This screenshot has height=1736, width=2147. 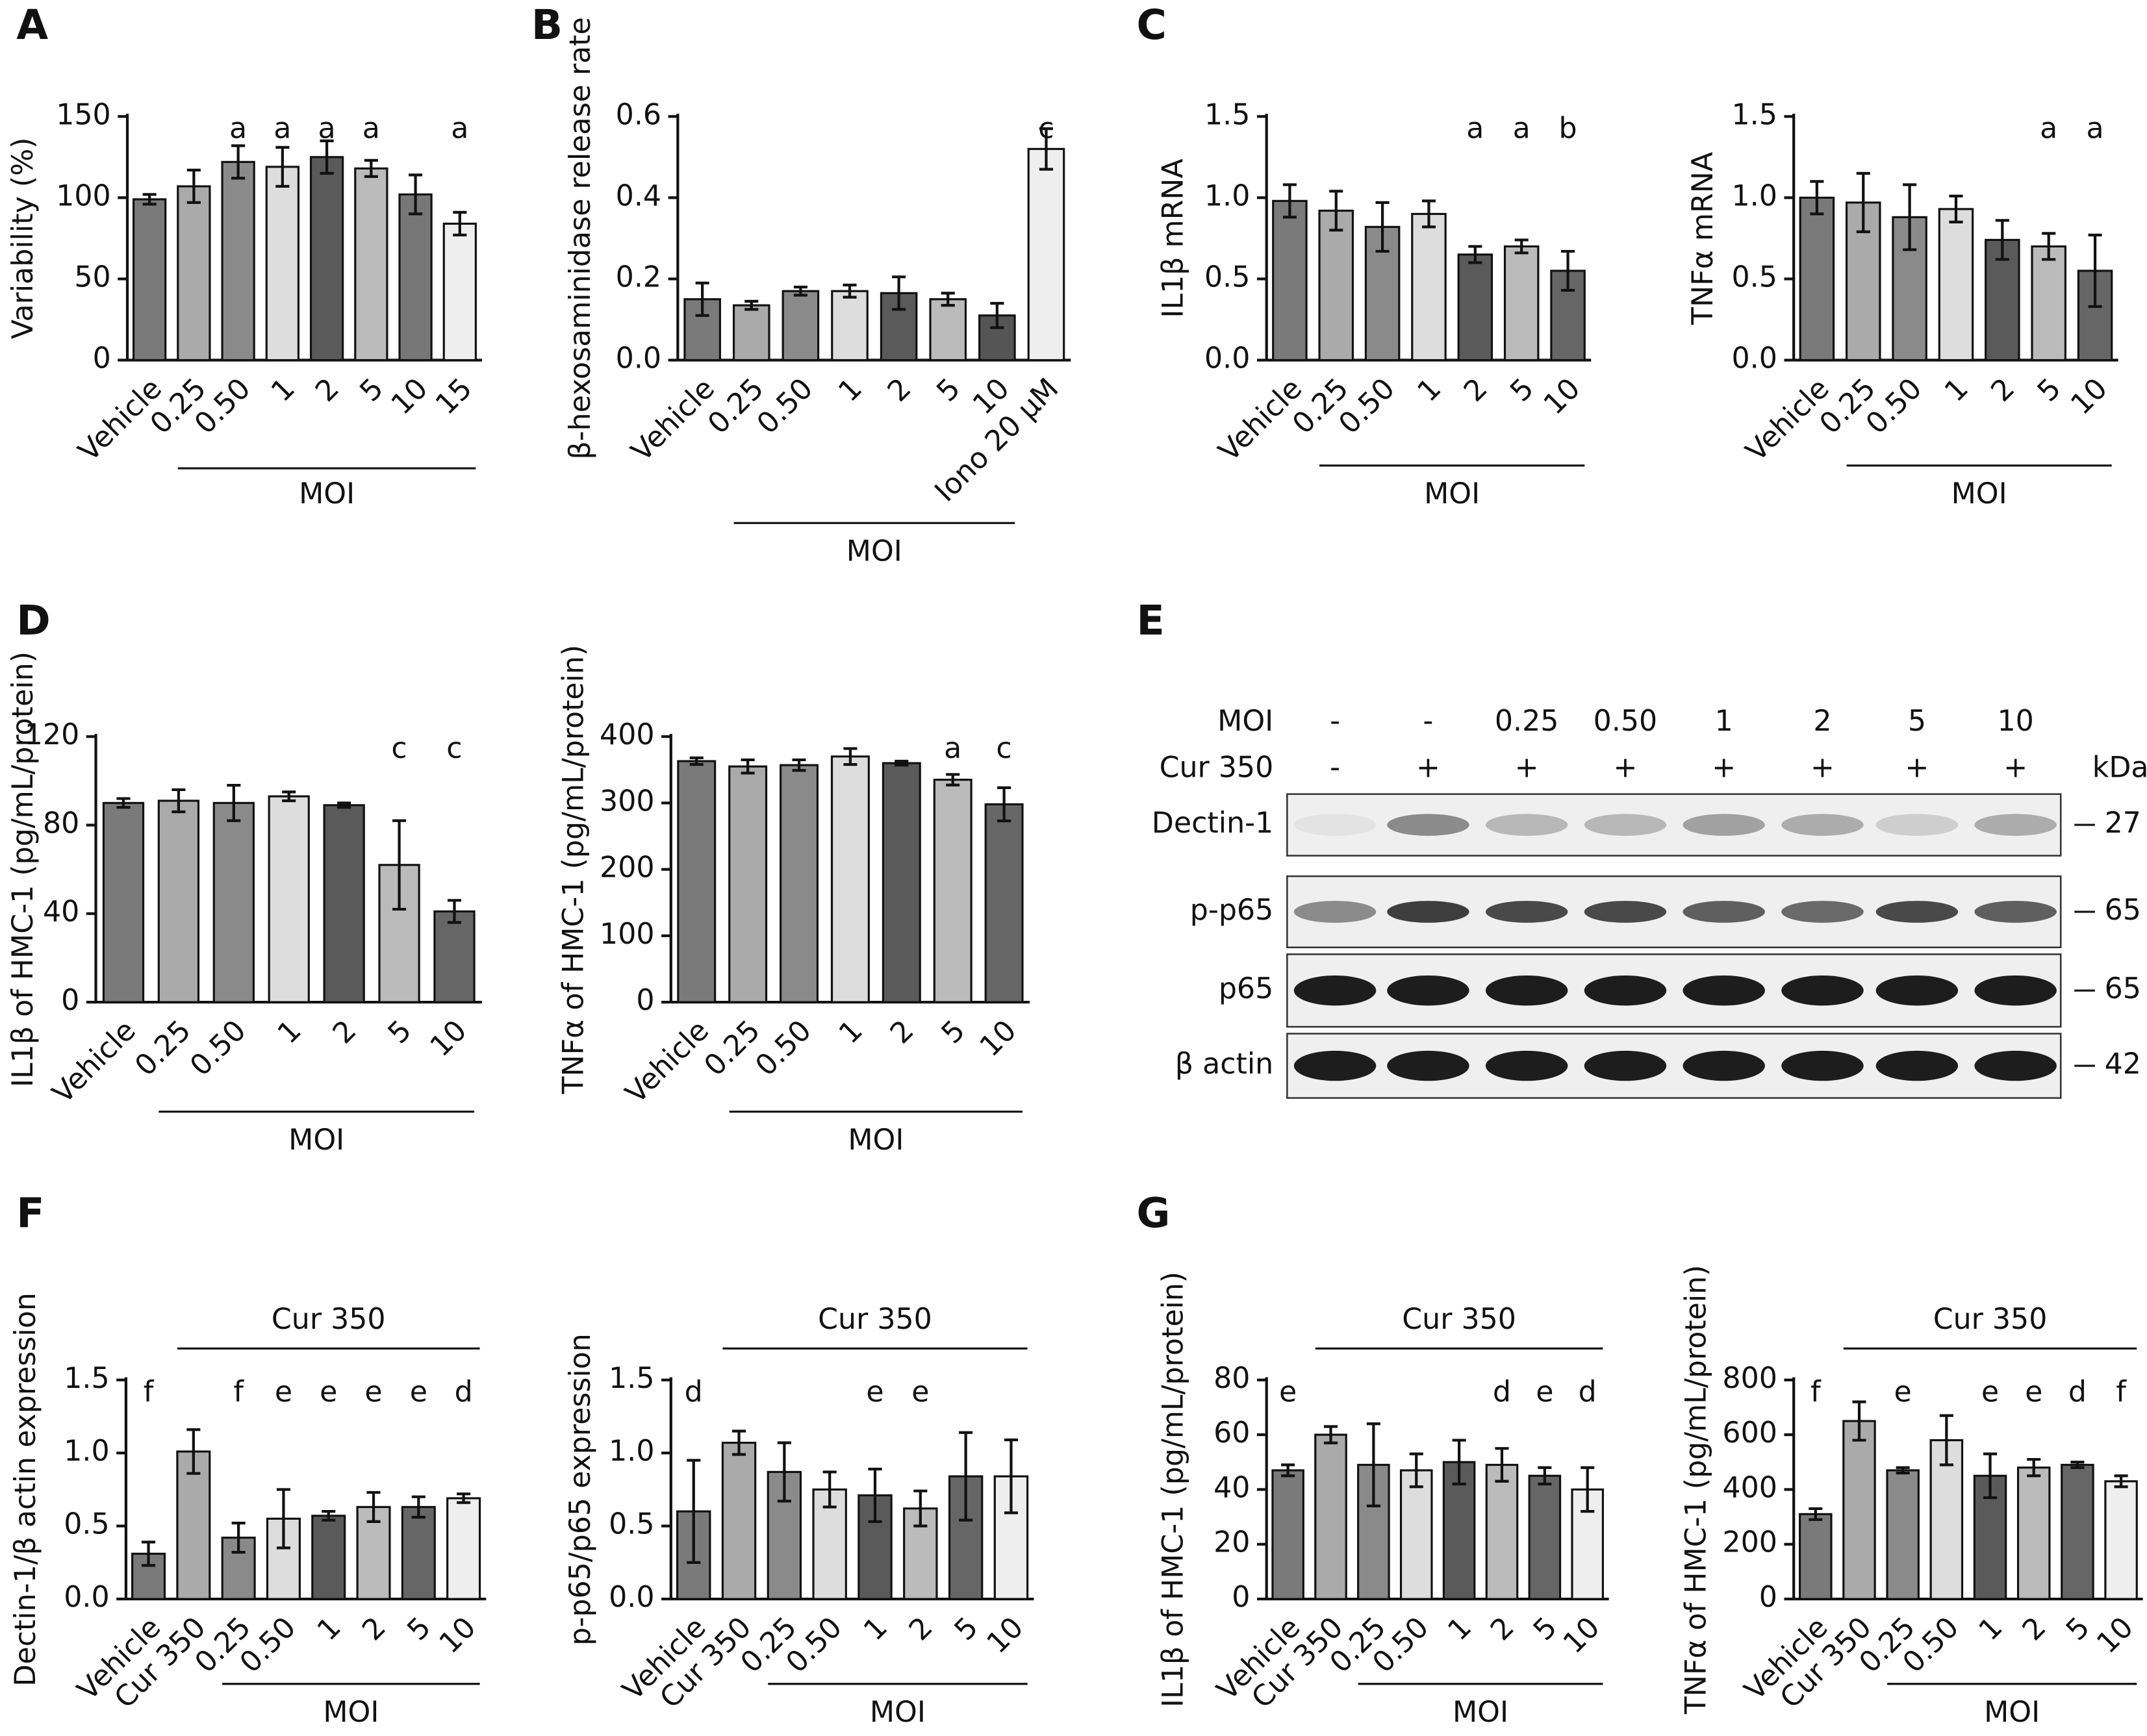 What do you see at coordinates (32, 25) in the screenshot?
I see `panel-label: A` at bounding box center [32, 25].